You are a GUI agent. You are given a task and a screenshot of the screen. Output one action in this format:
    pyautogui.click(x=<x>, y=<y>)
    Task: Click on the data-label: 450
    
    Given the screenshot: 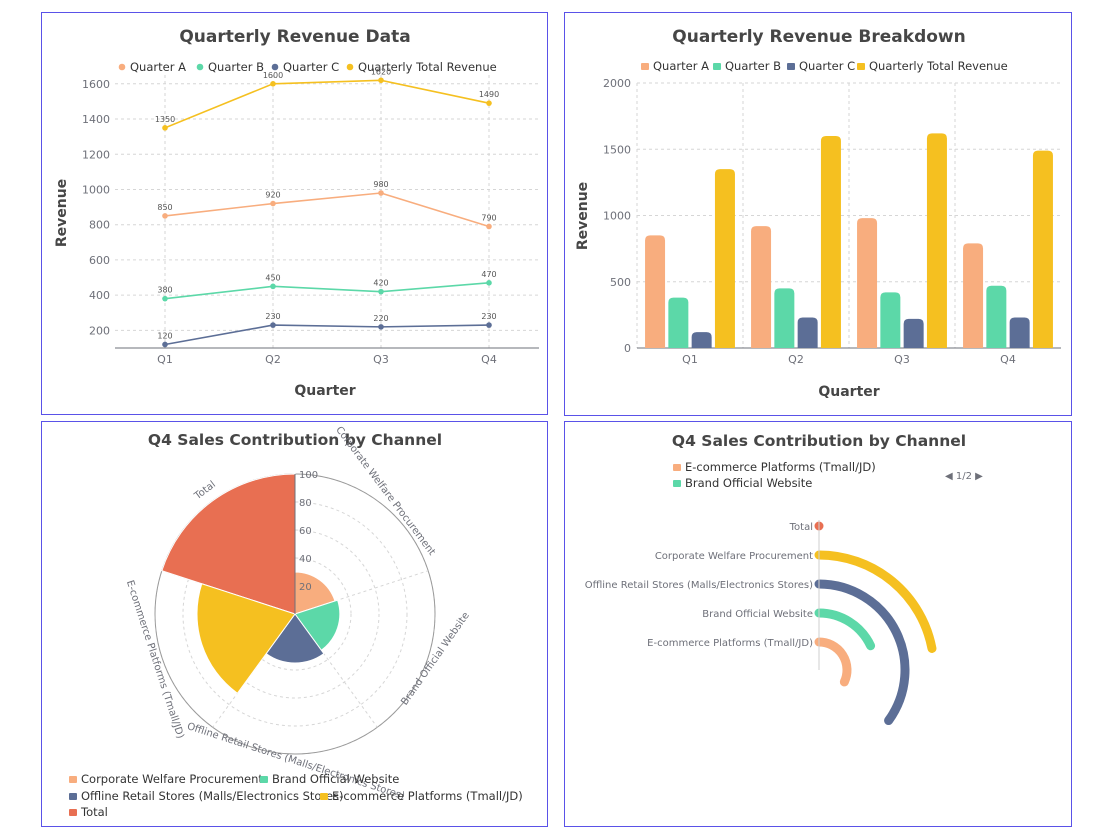 What is the action you would take?
    pyautogui.click(x=272, y=277)
    